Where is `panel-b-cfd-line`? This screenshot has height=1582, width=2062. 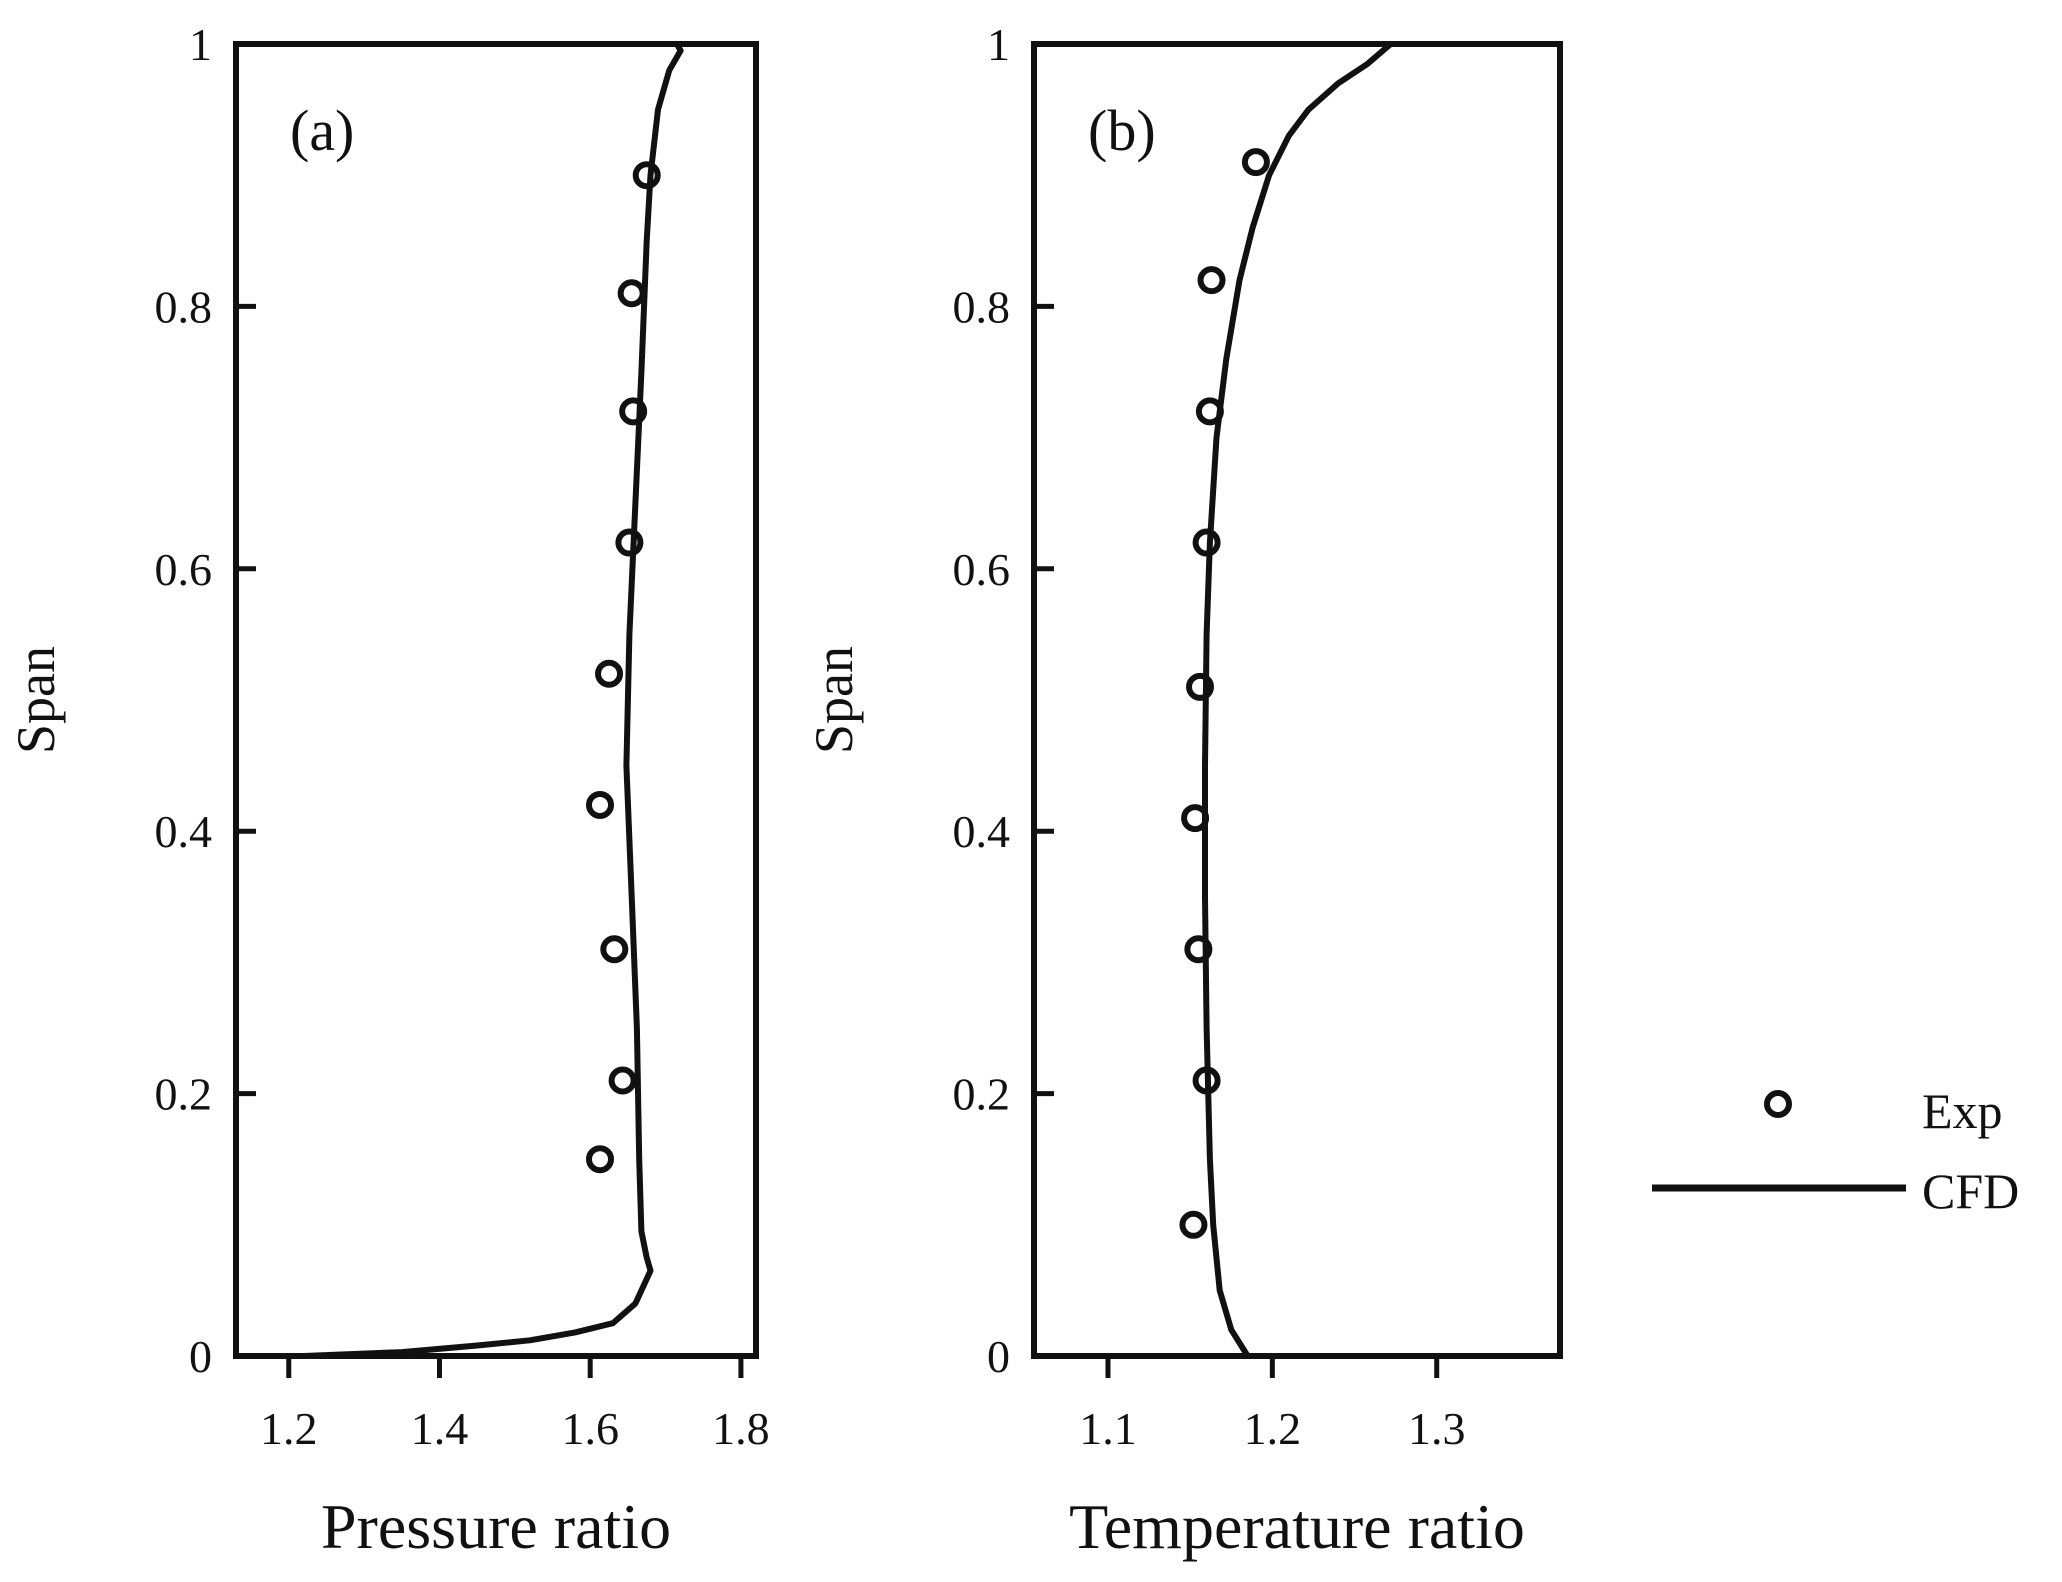 panel-b-cfd-line is located at coordinates (1298, 700).